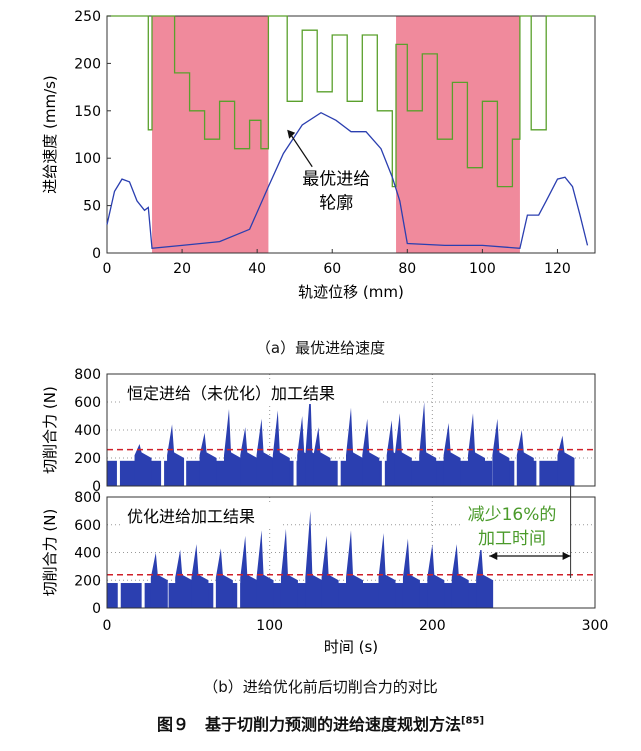 This screenshot has height=751, width=641. I want to click on subplot-0-y-tick-label-600: 600, so click(87, 403).